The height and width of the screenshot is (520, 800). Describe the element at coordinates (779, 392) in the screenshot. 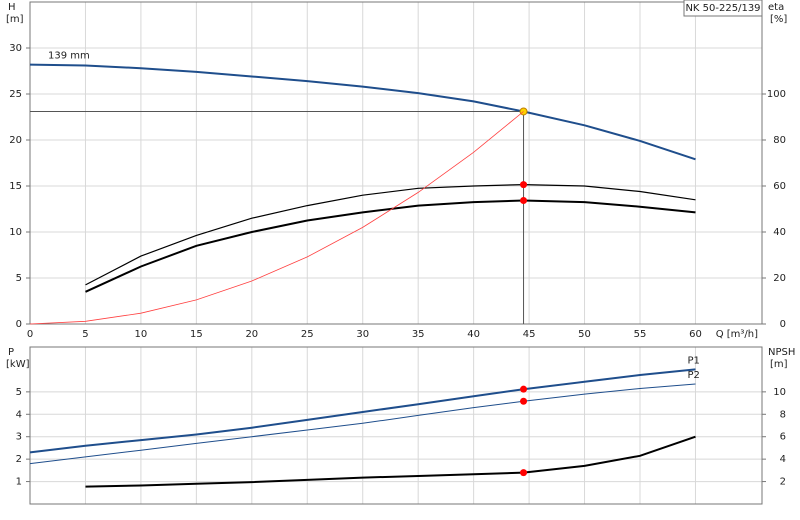

I see `y2-tick-label: 10` at that location.